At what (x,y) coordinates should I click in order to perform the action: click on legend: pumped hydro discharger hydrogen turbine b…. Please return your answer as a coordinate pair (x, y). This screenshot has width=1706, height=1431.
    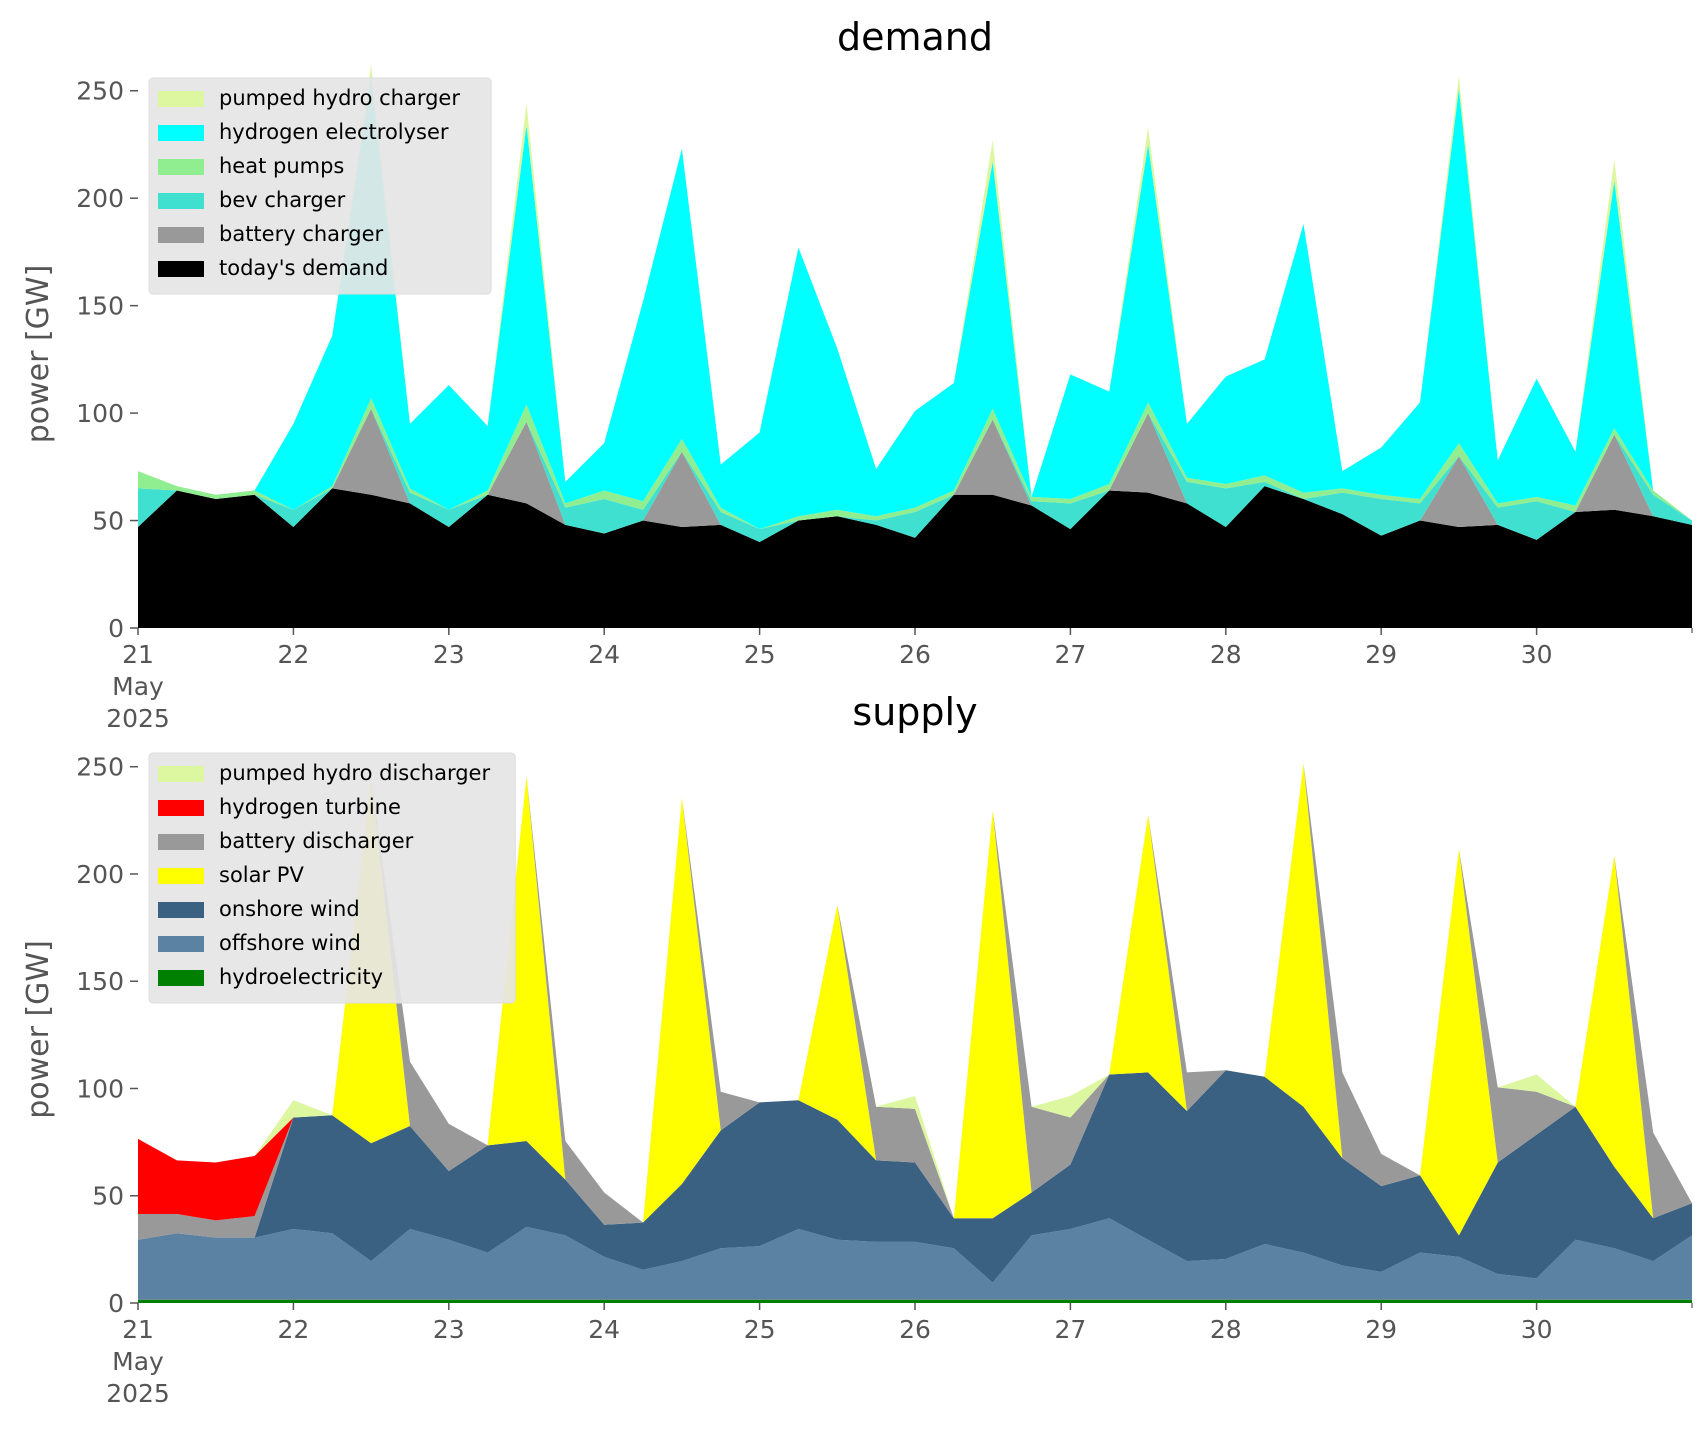
    Looking at the image, I should click on (332, 878).